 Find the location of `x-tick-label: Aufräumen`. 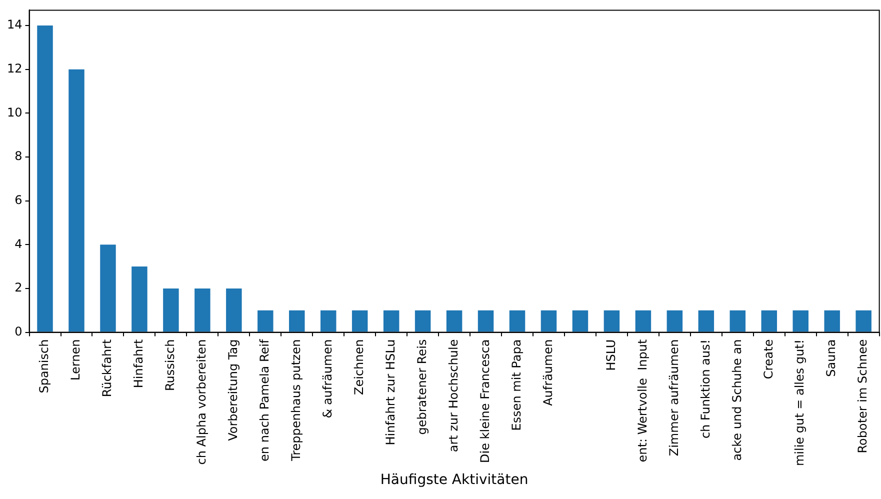

x-tick-label: Aufräumen is located at coordinates (547, 372).